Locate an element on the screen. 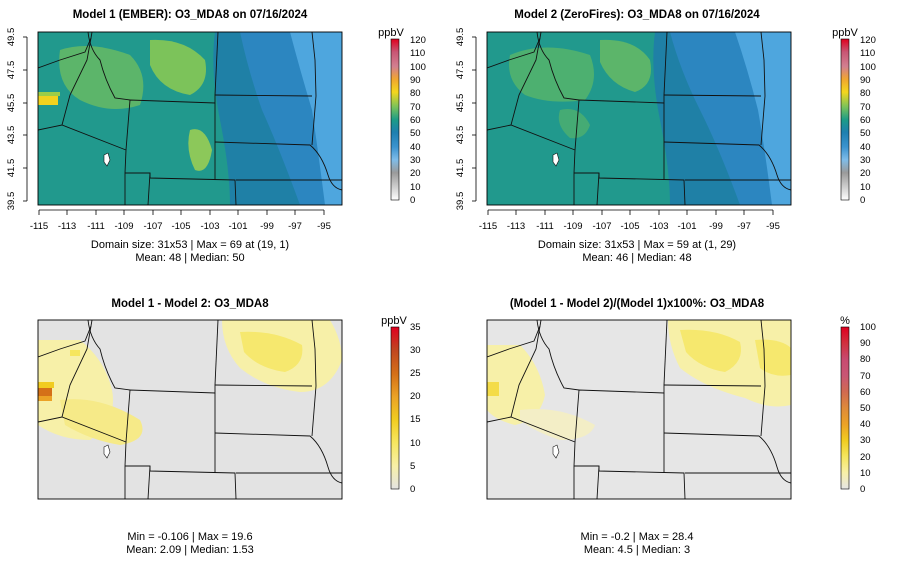 The height and width of the screenshot is (584, 900). map-yellow-band is located at coordinates (101, 422).